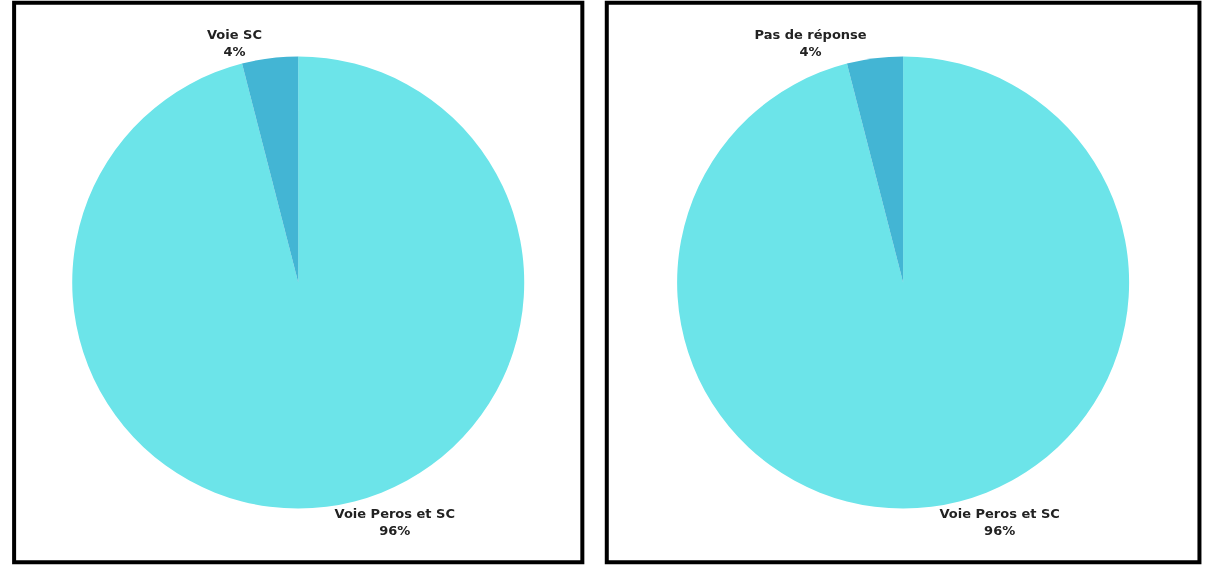  What do you see at coordinates (810, 34) in the screenshot?
I see `slice-label: Pas de réponse` at bounding box center [810, 34].